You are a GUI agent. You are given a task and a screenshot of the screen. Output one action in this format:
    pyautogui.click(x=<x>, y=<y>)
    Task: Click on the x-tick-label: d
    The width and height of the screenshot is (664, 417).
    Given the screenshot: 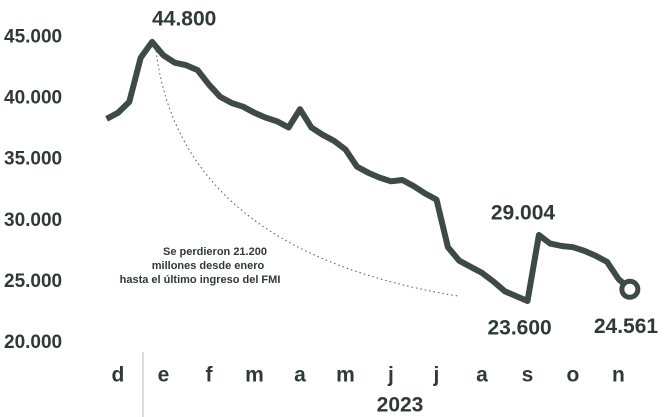 What is the action you would take?
    pyautogui.click(x=118, y=375)
    